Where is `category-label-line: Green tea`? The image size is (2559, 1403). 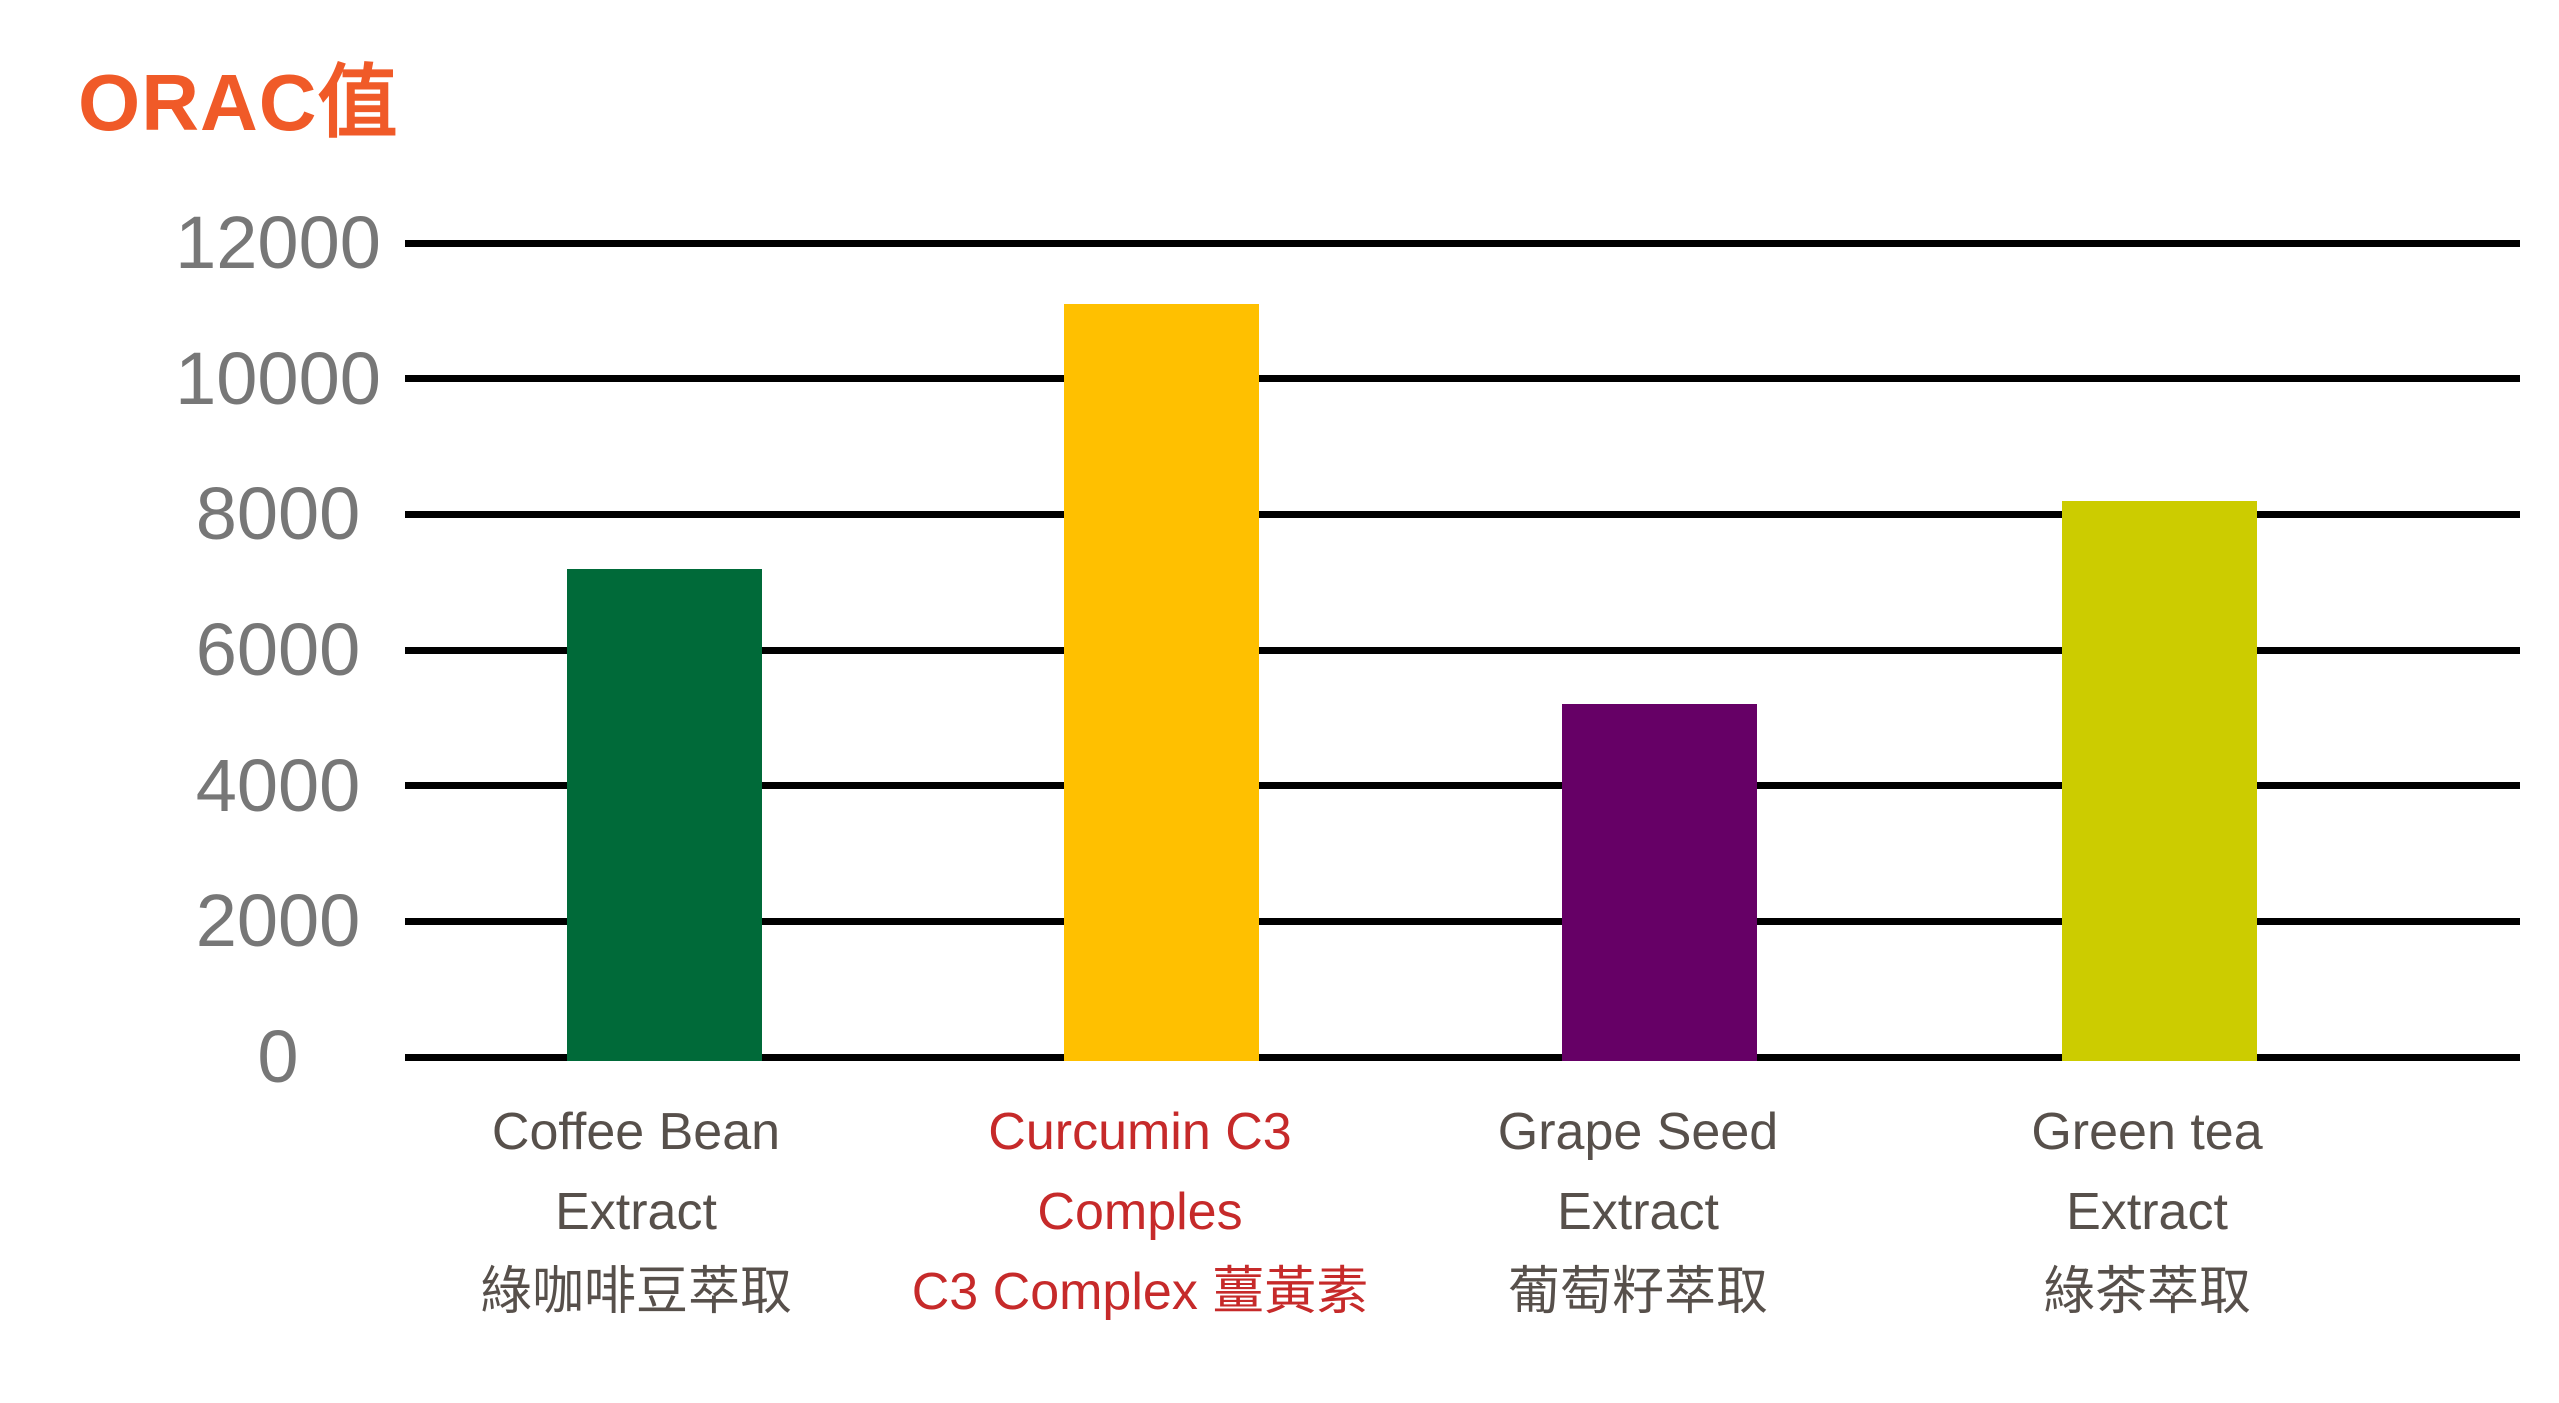 category-label-line: Green tea is located at coordinates (2147, 1132).